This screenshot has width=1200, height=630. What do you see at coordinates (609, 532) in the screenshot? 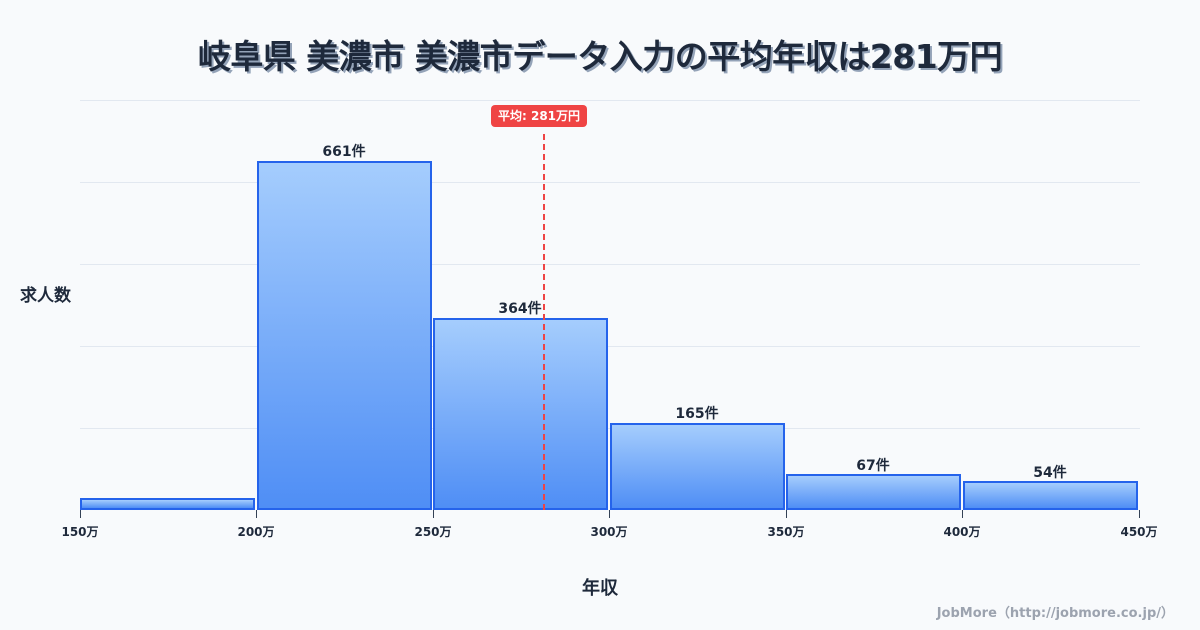
I see `x-tick-label: 300万` at bounding box center [609, 532].